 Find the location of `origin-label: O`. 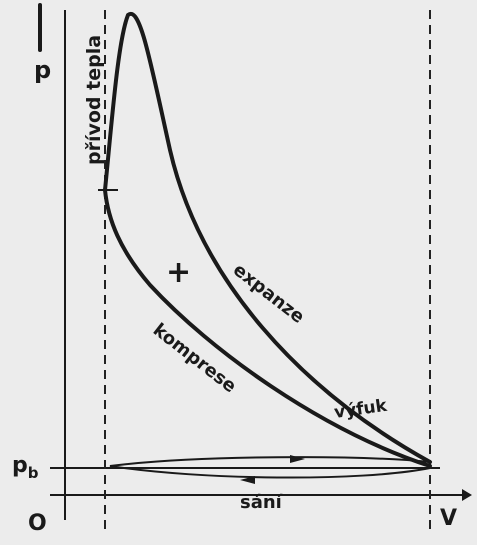

origin-label: O is located at coordinates (37, 523).